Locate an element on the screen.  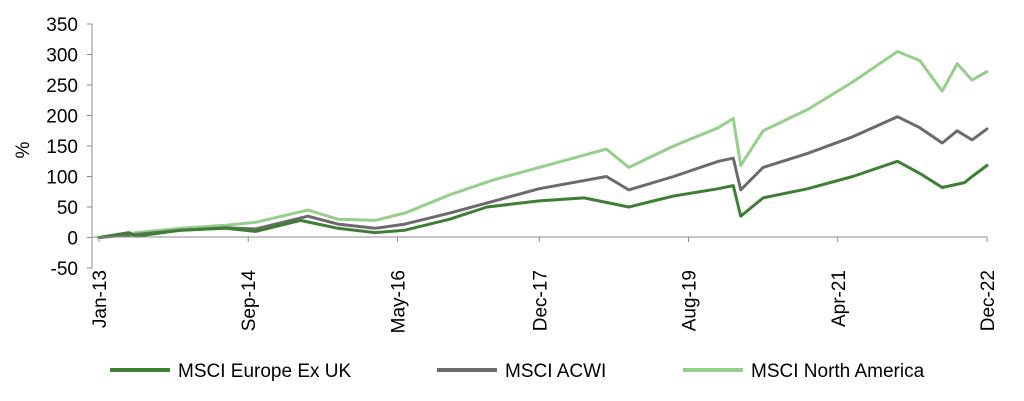
legend-label: MSCI Europe Ex UK is located at coordinates (264, 371).